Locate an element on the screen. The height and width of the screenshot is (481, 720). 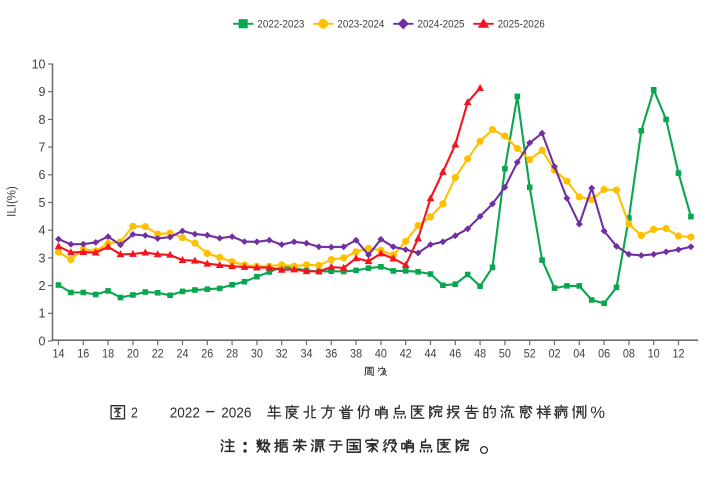
svg-text: ILI(%) is located at coordinates (13, 201).